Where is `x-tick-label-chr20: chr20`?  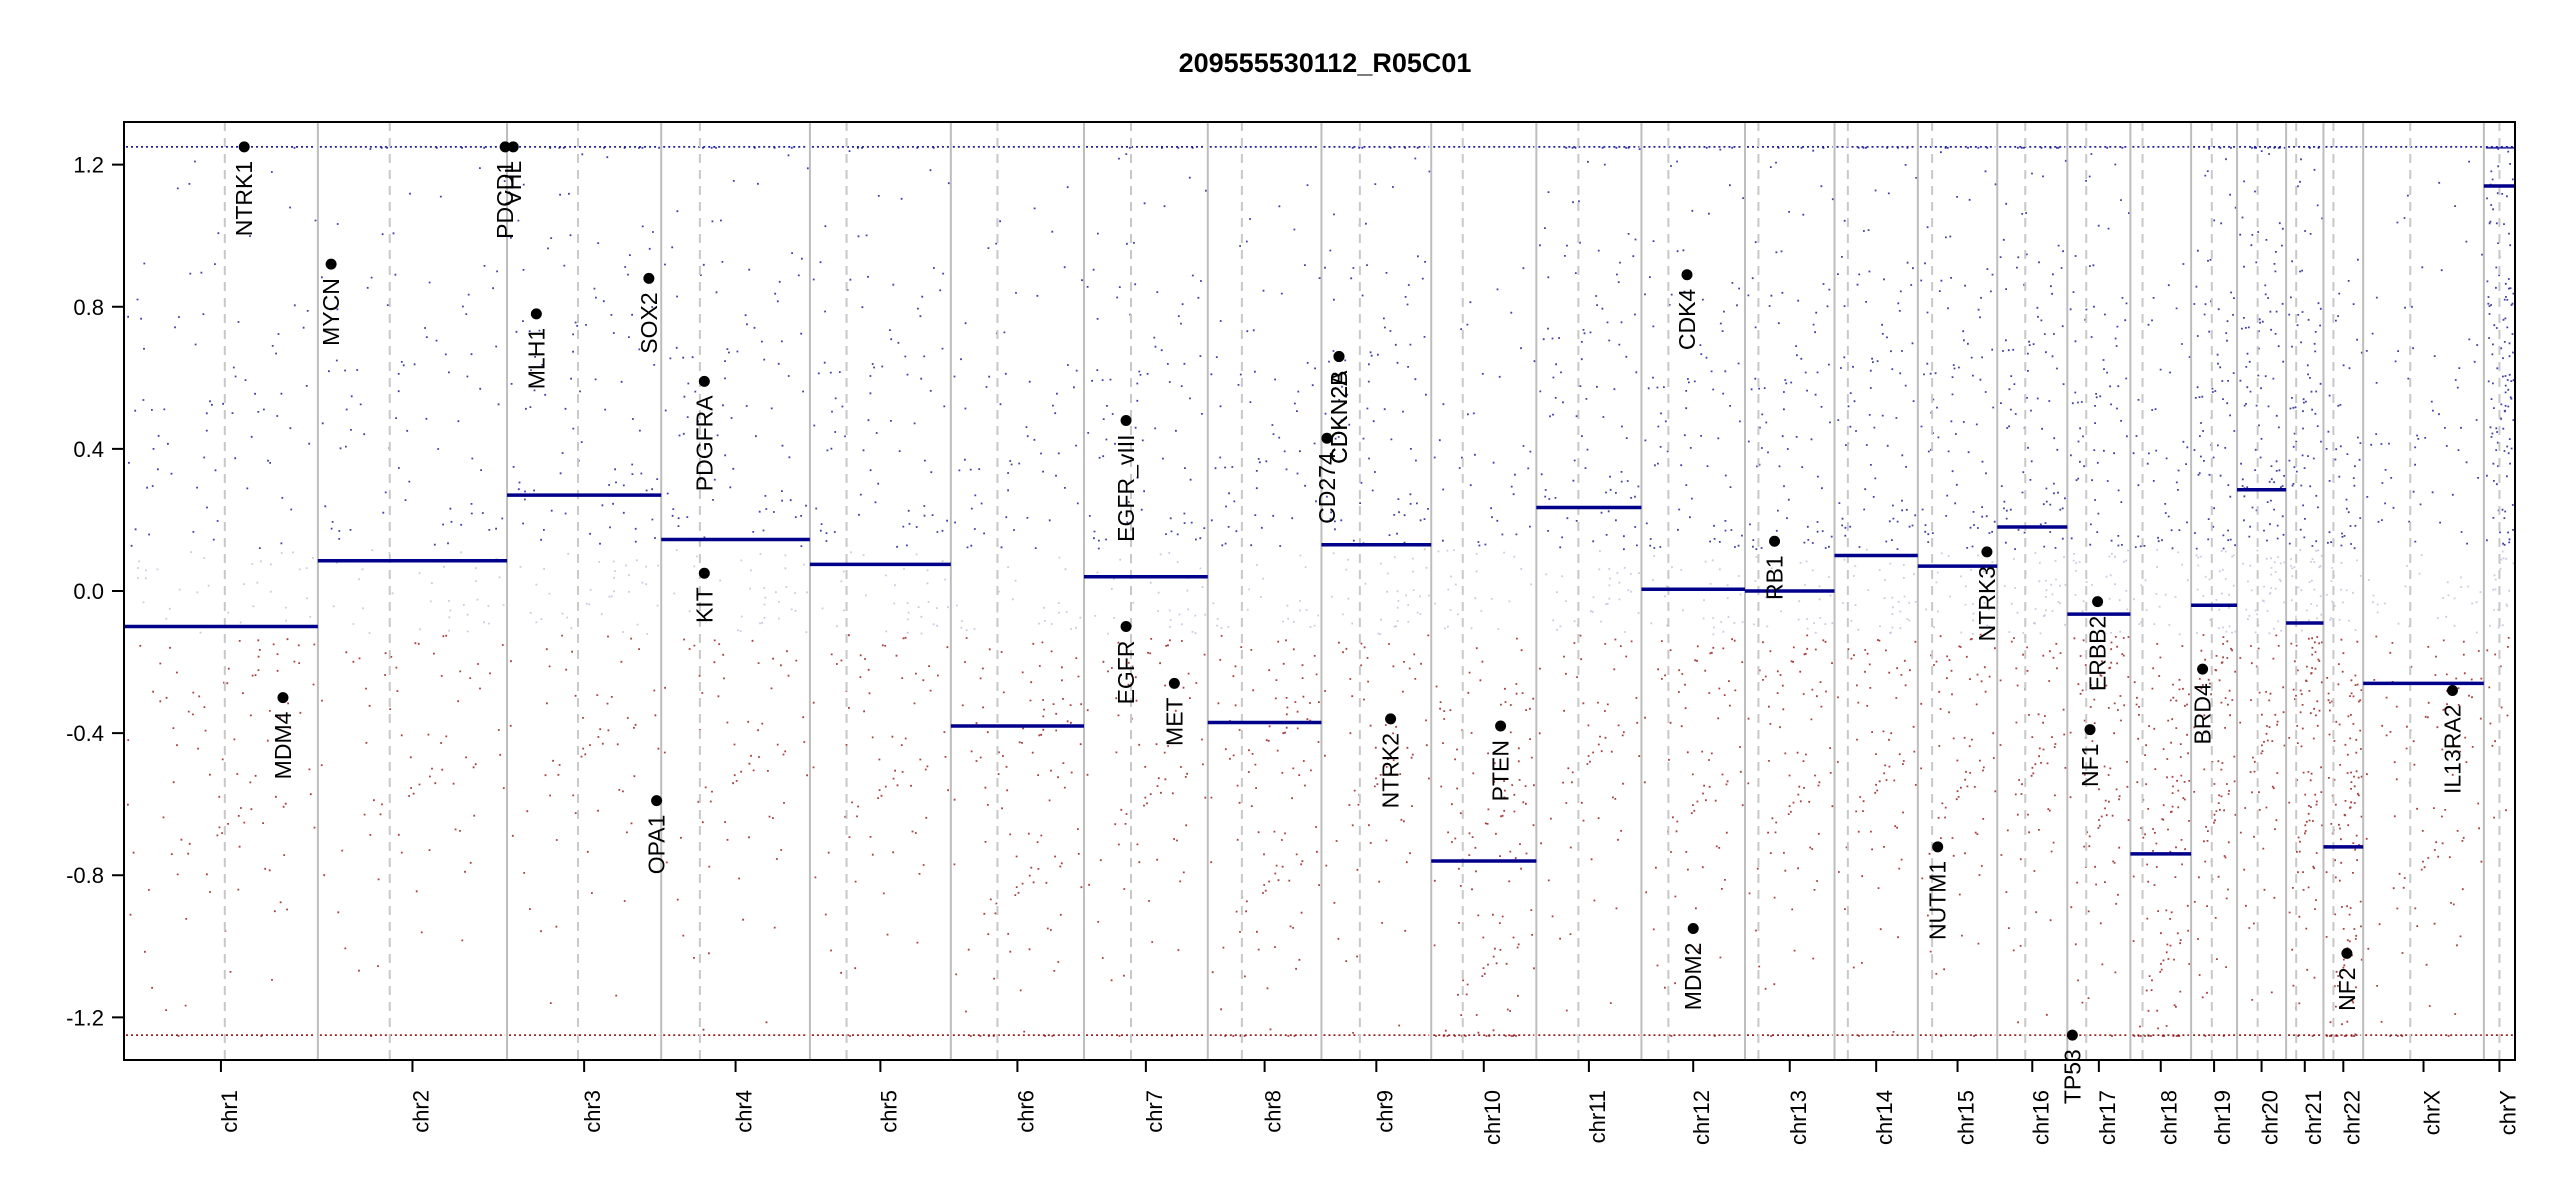 x-tick-label-chr20: chr20 is located at coordinates (2270, 1117).